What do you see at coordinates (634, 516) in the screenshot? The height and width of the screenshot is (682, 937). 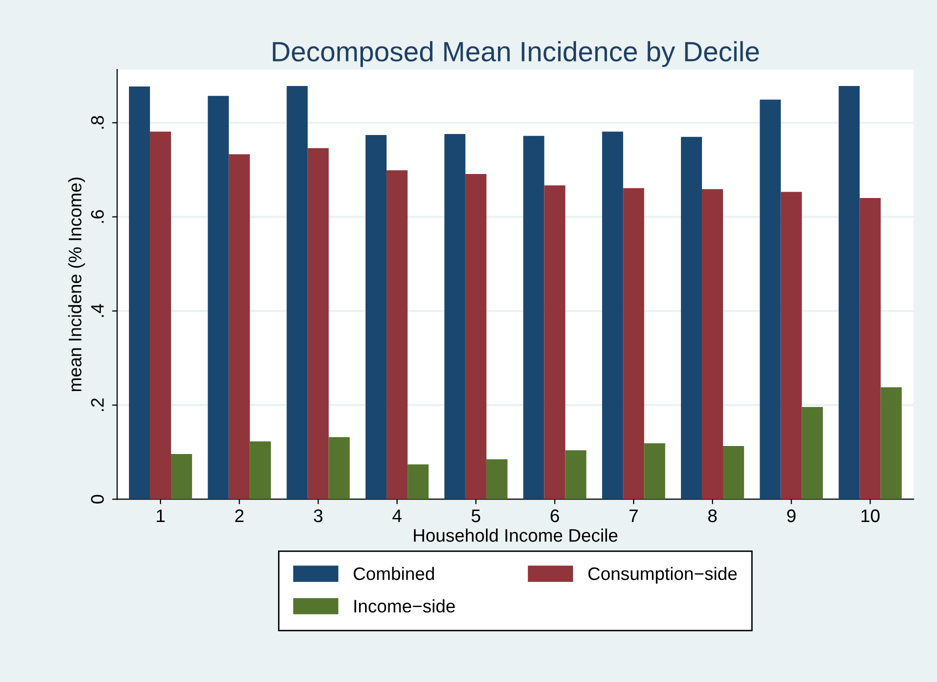 I see `x-tick-label: 7` at bounding box center [634, 516].